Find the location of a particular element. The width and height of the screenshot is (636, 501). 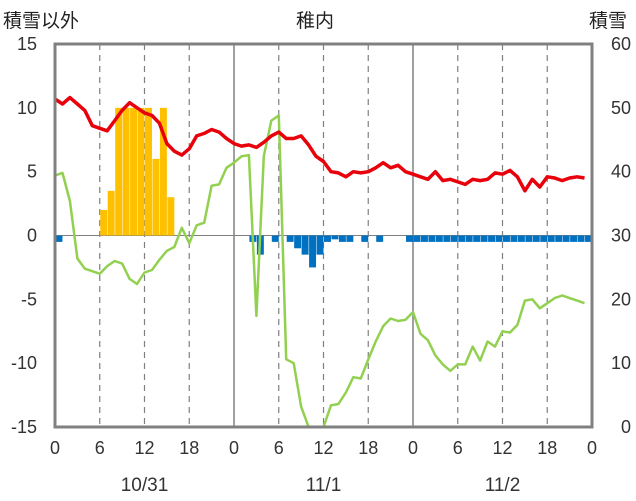

right-tick-label: 10 is located at coordinates (621, 363).